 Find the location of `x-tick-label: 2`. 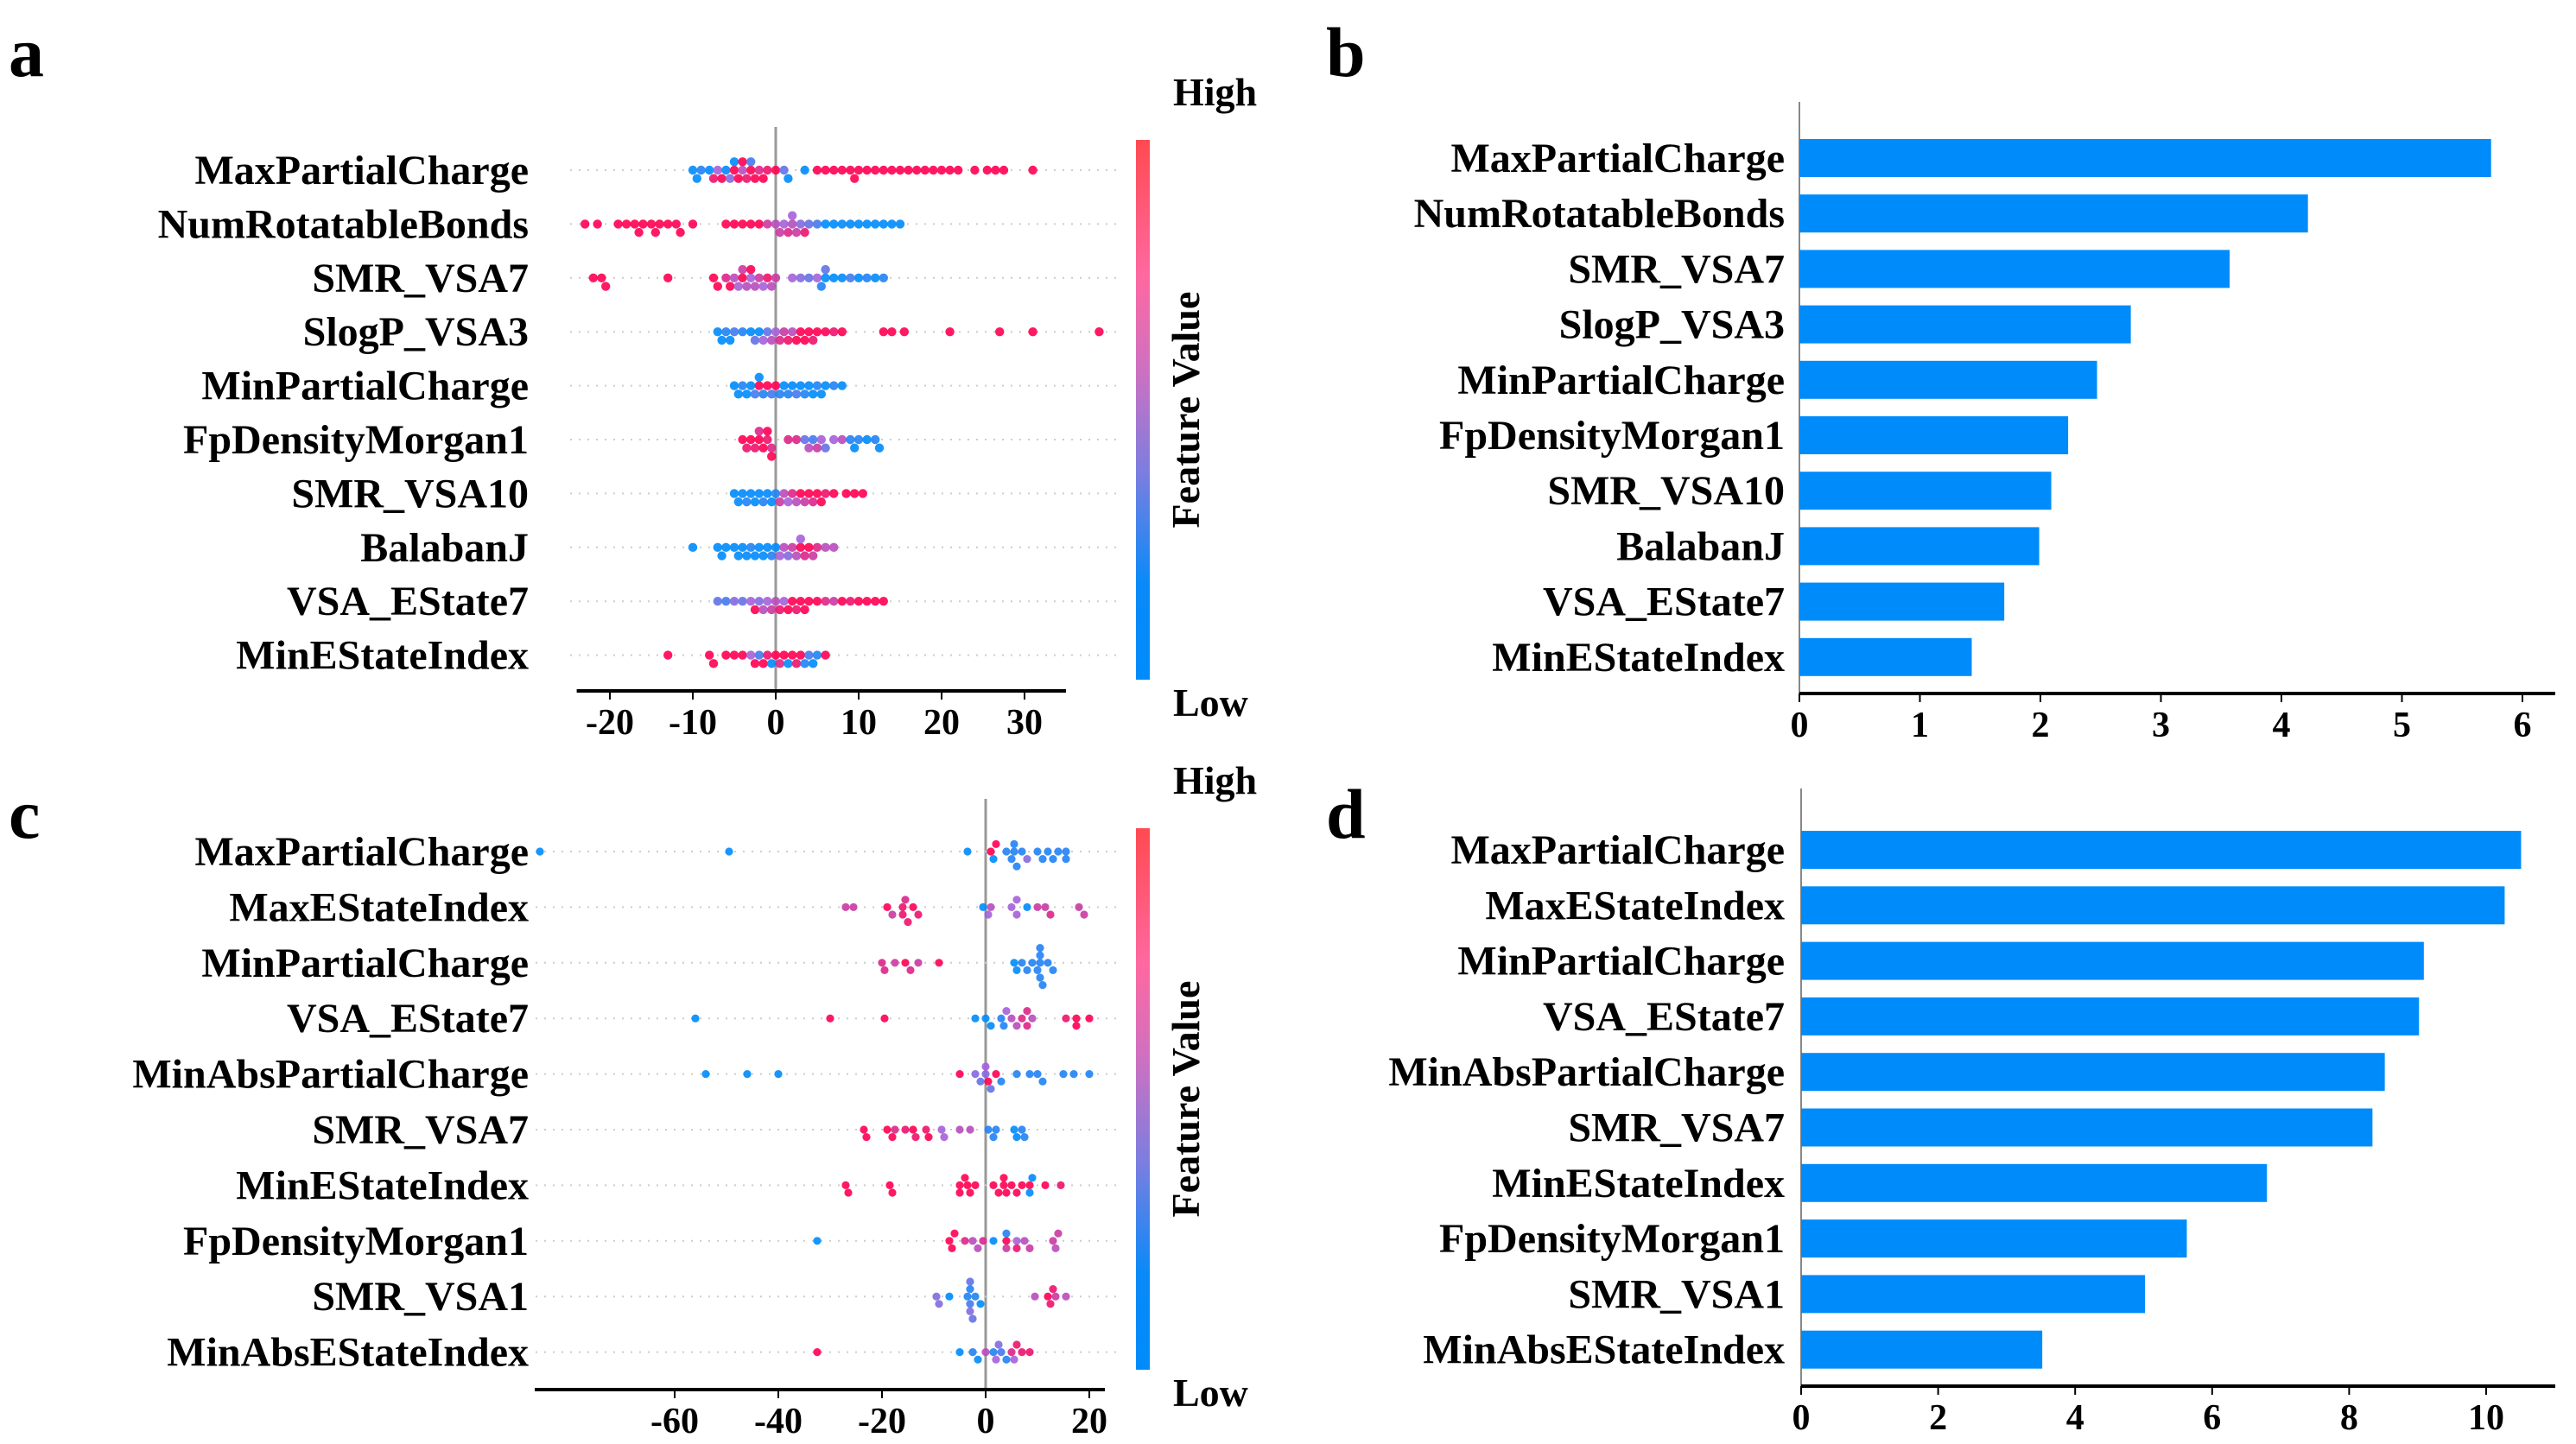

x-tick-label: 2 is located at coordinates (2041, 725).